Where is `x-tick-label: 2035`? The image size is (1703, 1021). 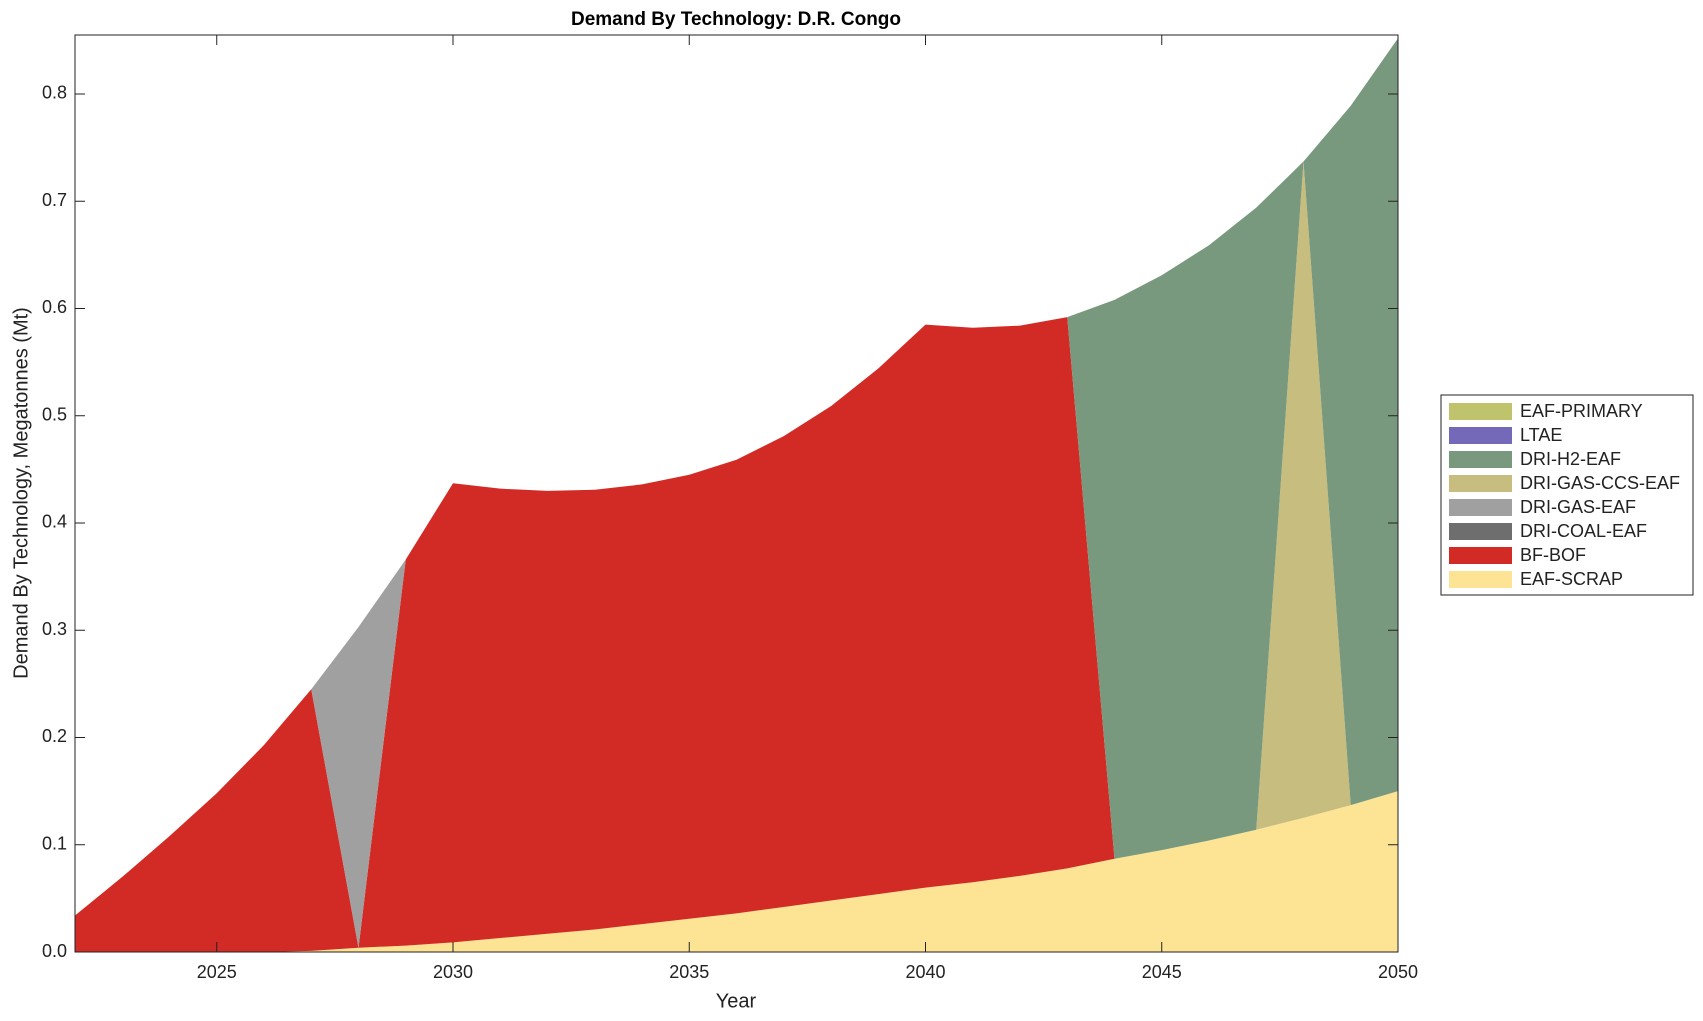
x-tick-label: 2035 is located at coordinates (689, 972).